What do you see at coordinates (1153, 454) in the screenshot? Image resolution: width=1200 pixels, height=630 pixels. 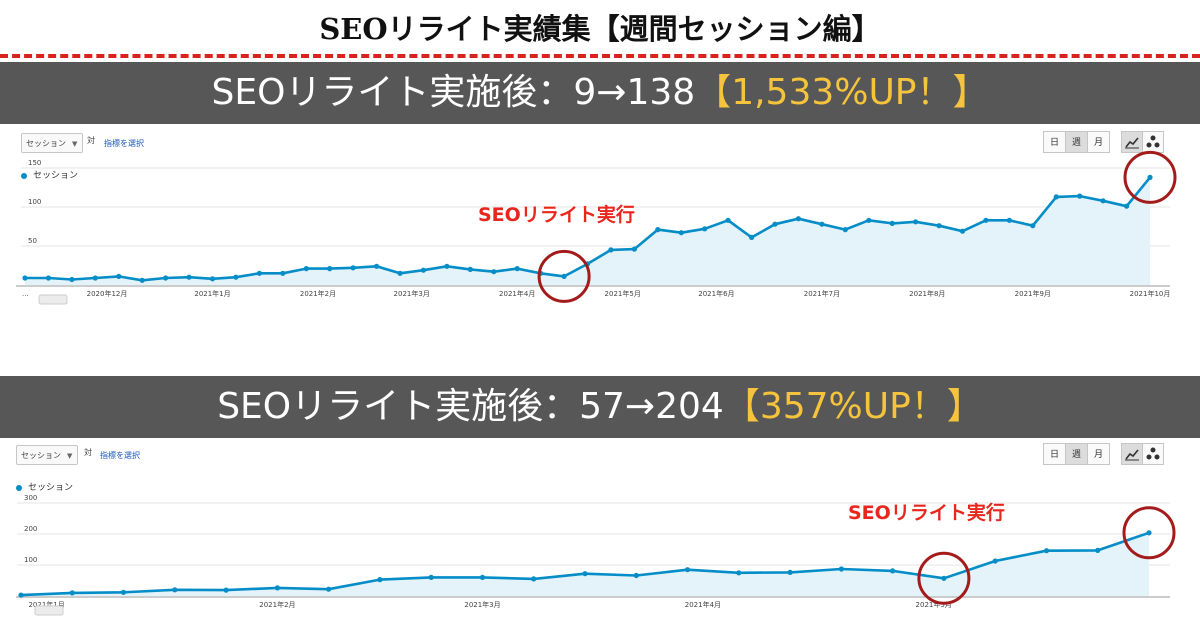 I see `motion-chart-button` at bounding box center [1153, 454].